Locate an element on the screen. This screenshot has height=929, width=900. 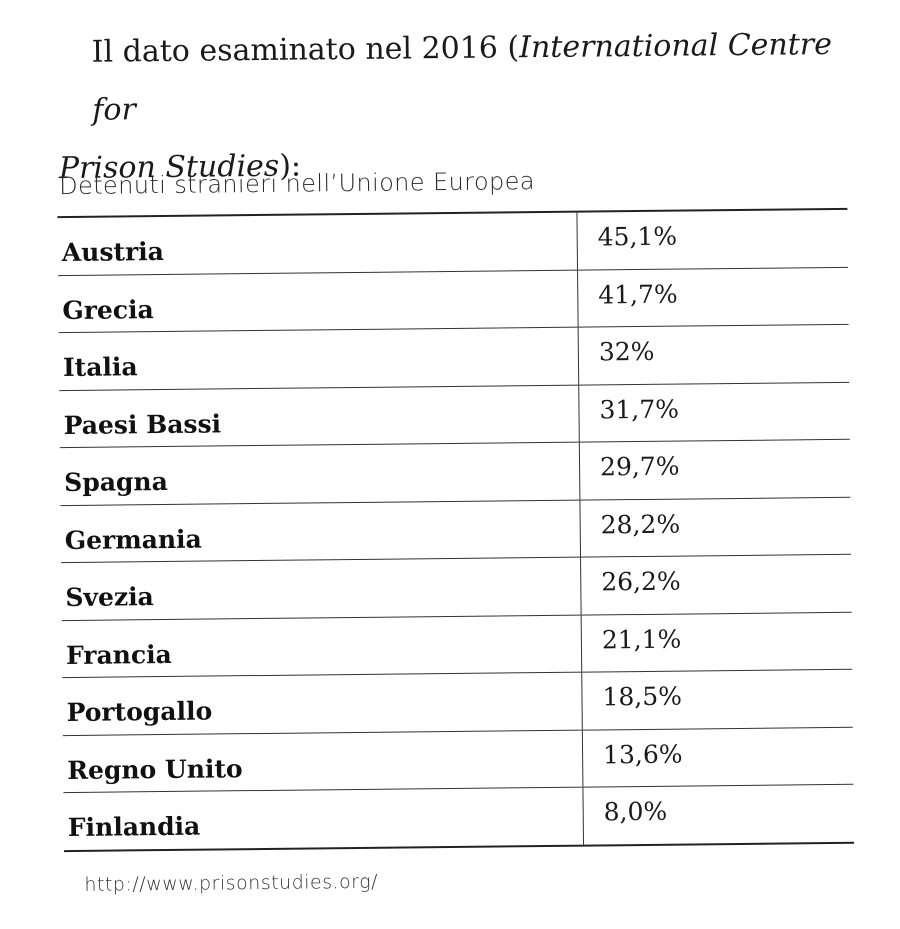
table-row: Portogallo 18,5% is located at coordinates (457, 702).